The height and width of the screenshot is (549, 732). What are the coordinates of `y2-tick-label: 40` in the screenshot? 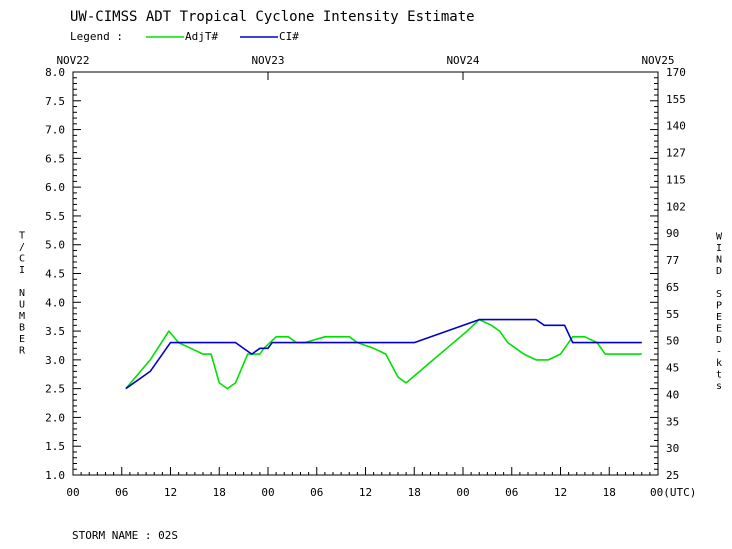 It's located at (672, 394).